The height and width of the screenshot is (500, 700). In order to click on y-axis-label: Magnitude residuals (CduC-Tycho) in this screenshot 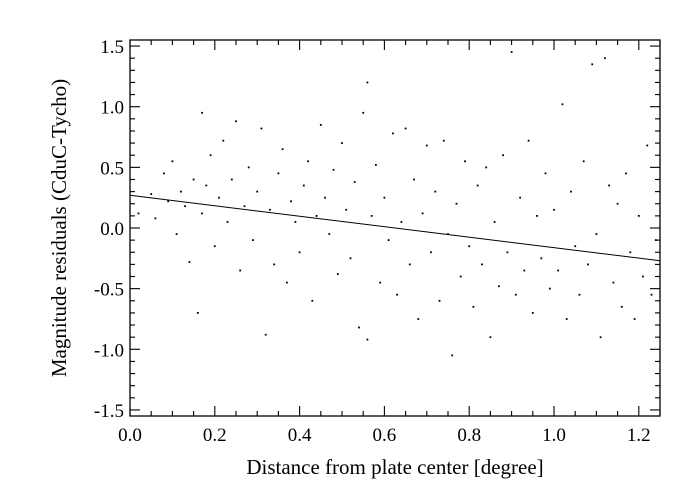, I will do `click(59, 228)`.